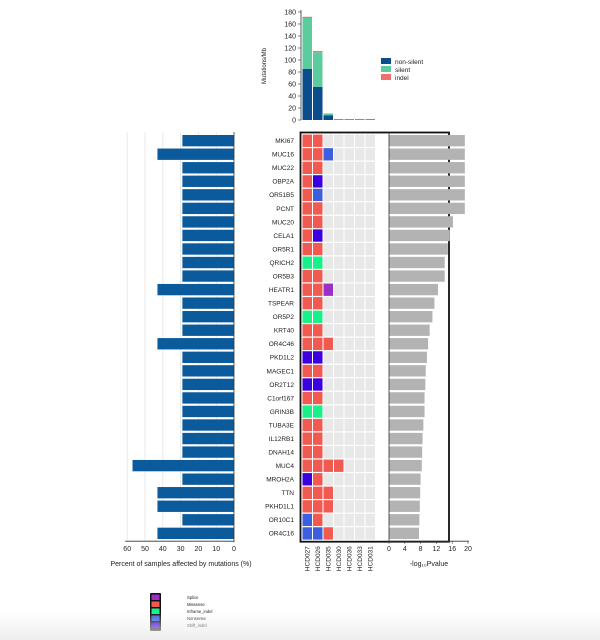 This screenshot has height=640, width=600. I want to click on cell-OR5P2-HCD030, so click(339, 316).